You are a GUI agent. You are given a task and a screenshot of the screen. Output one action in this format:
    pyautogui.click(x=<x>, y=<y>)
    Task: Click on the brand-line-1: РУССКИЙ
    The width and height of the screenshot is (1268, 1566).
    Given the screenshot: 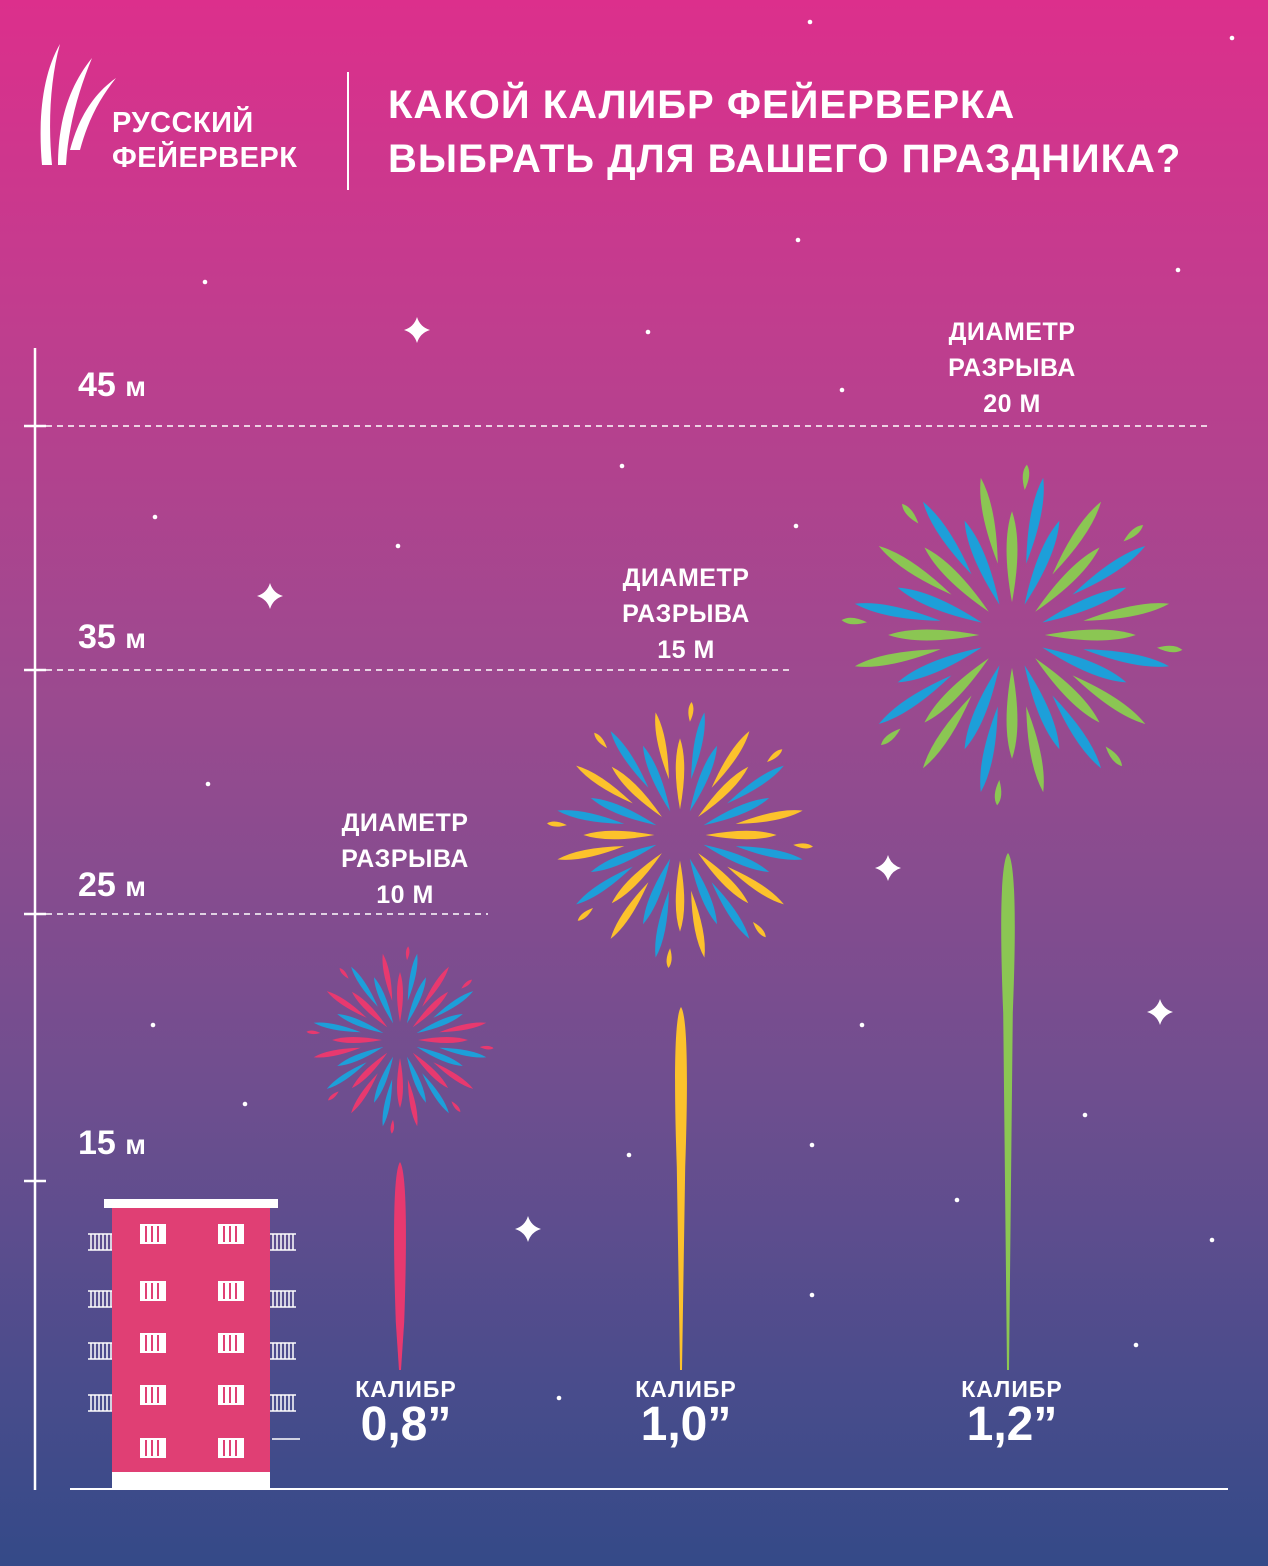 What is the action you would take?
    pyautogui.click(x=183, y=123)
    